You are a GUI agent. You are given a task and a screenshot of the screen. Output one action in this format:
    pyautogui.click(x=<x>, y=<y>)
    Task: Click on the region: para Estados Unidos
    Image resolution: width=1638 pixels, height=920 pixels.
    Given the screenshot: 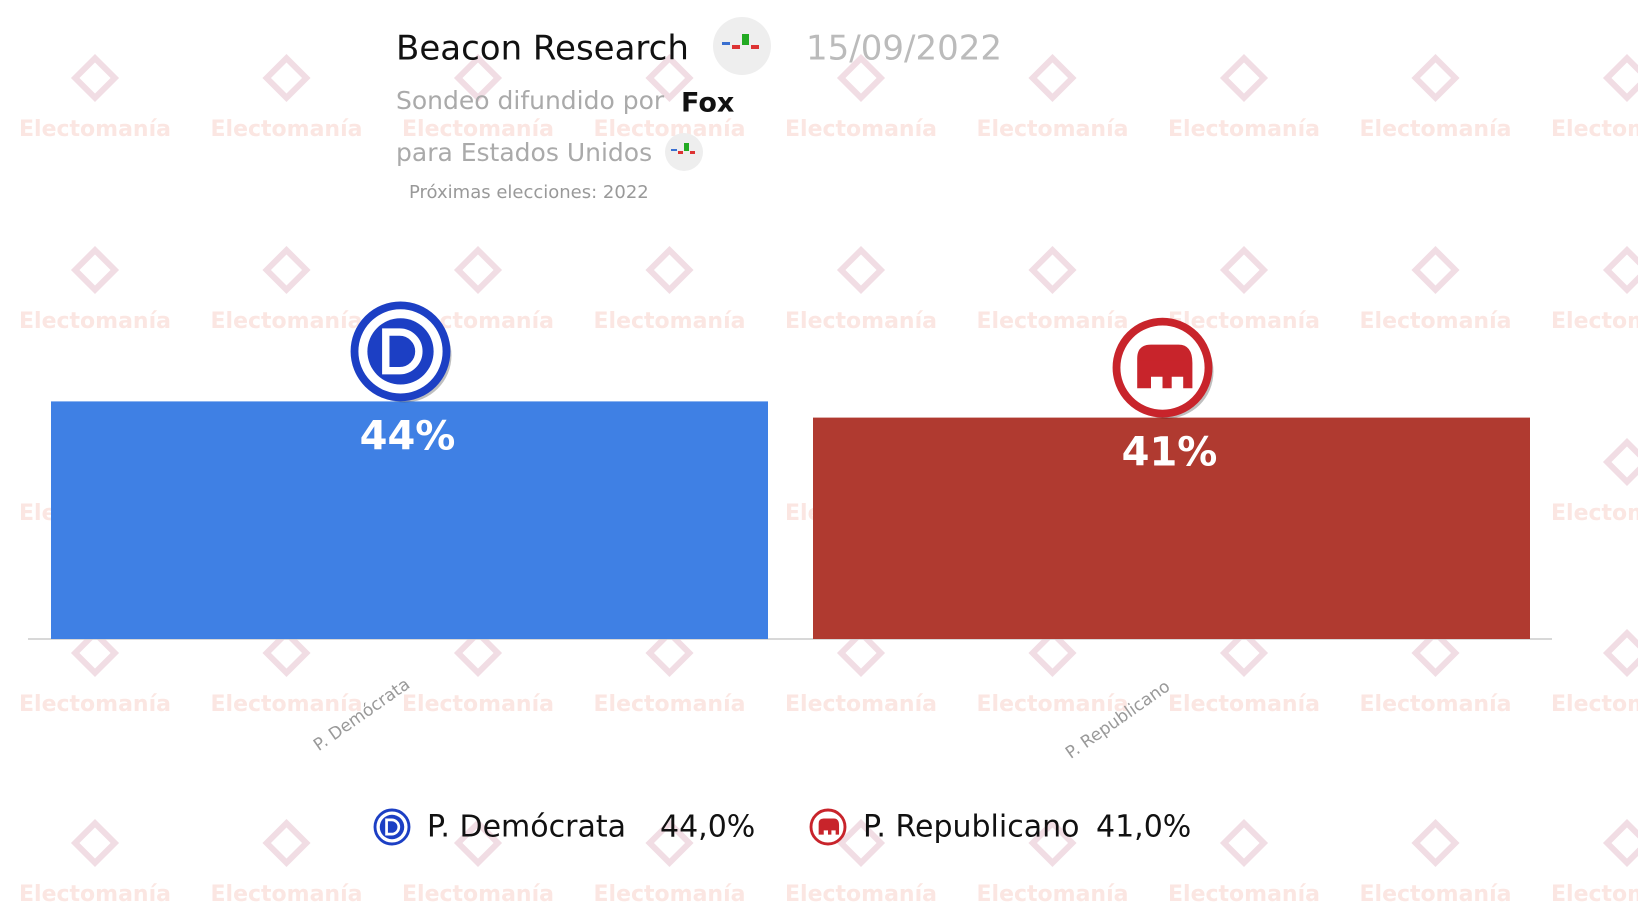 What is the action you would take?
    pyautogui.click(x=524, y=152)
    